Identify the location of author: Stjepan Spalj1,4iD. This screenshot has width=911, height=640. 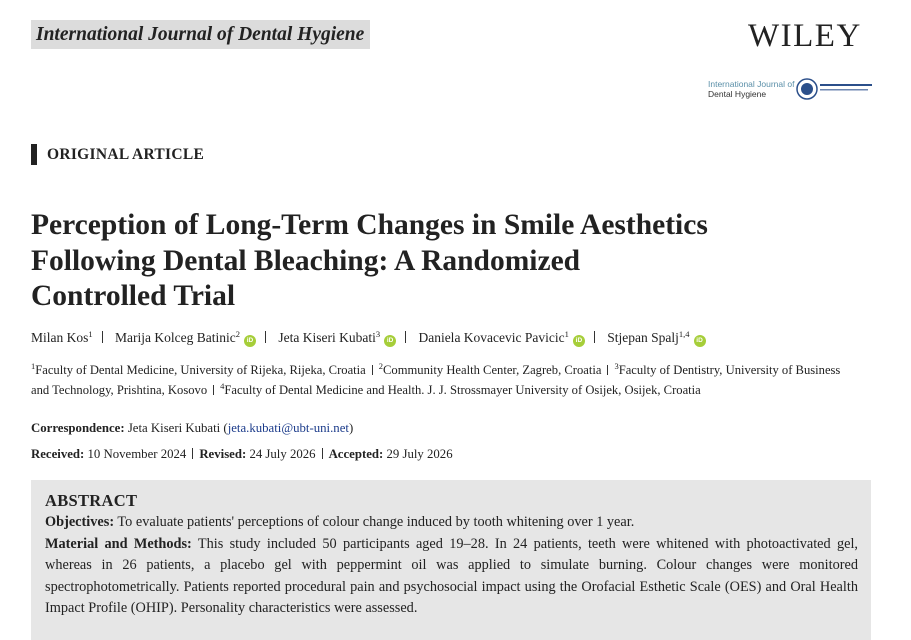
(656, 338).